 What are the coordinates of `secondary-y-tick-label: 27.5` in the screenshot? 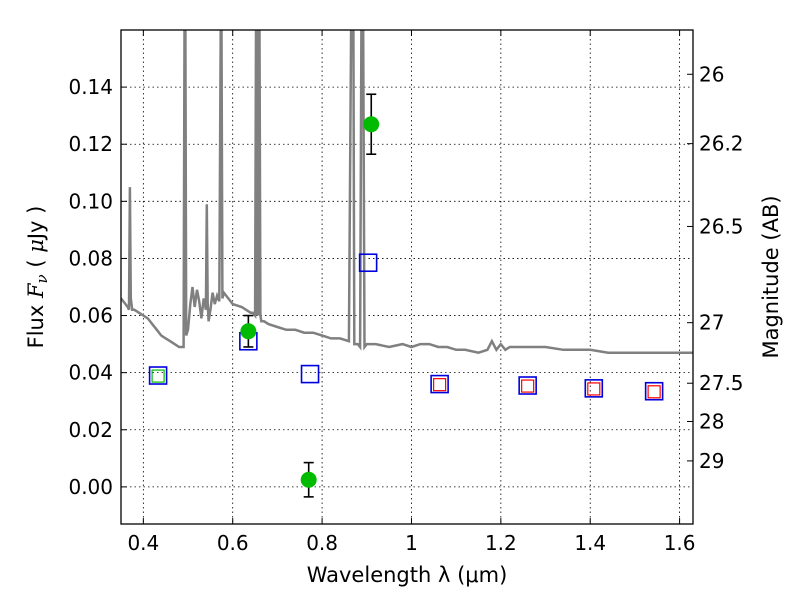 It's located at (721, 383).